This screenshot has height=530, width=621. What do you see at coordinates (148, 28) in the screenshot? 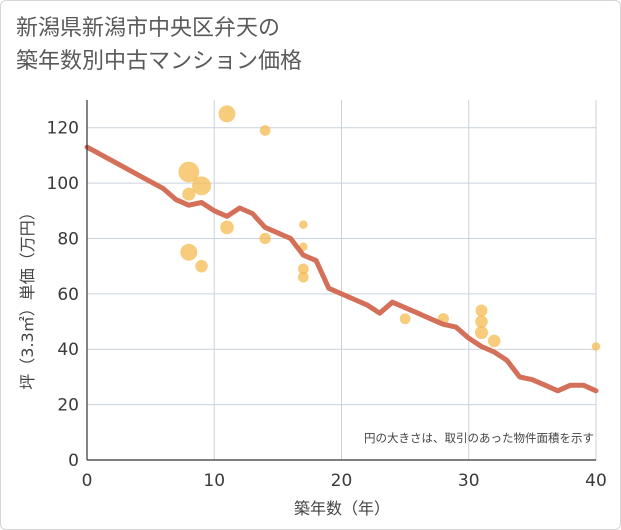
I see `chart-title-line-1: 新潟県新潟市中央区弁天の` at bounding box center [148, 28].